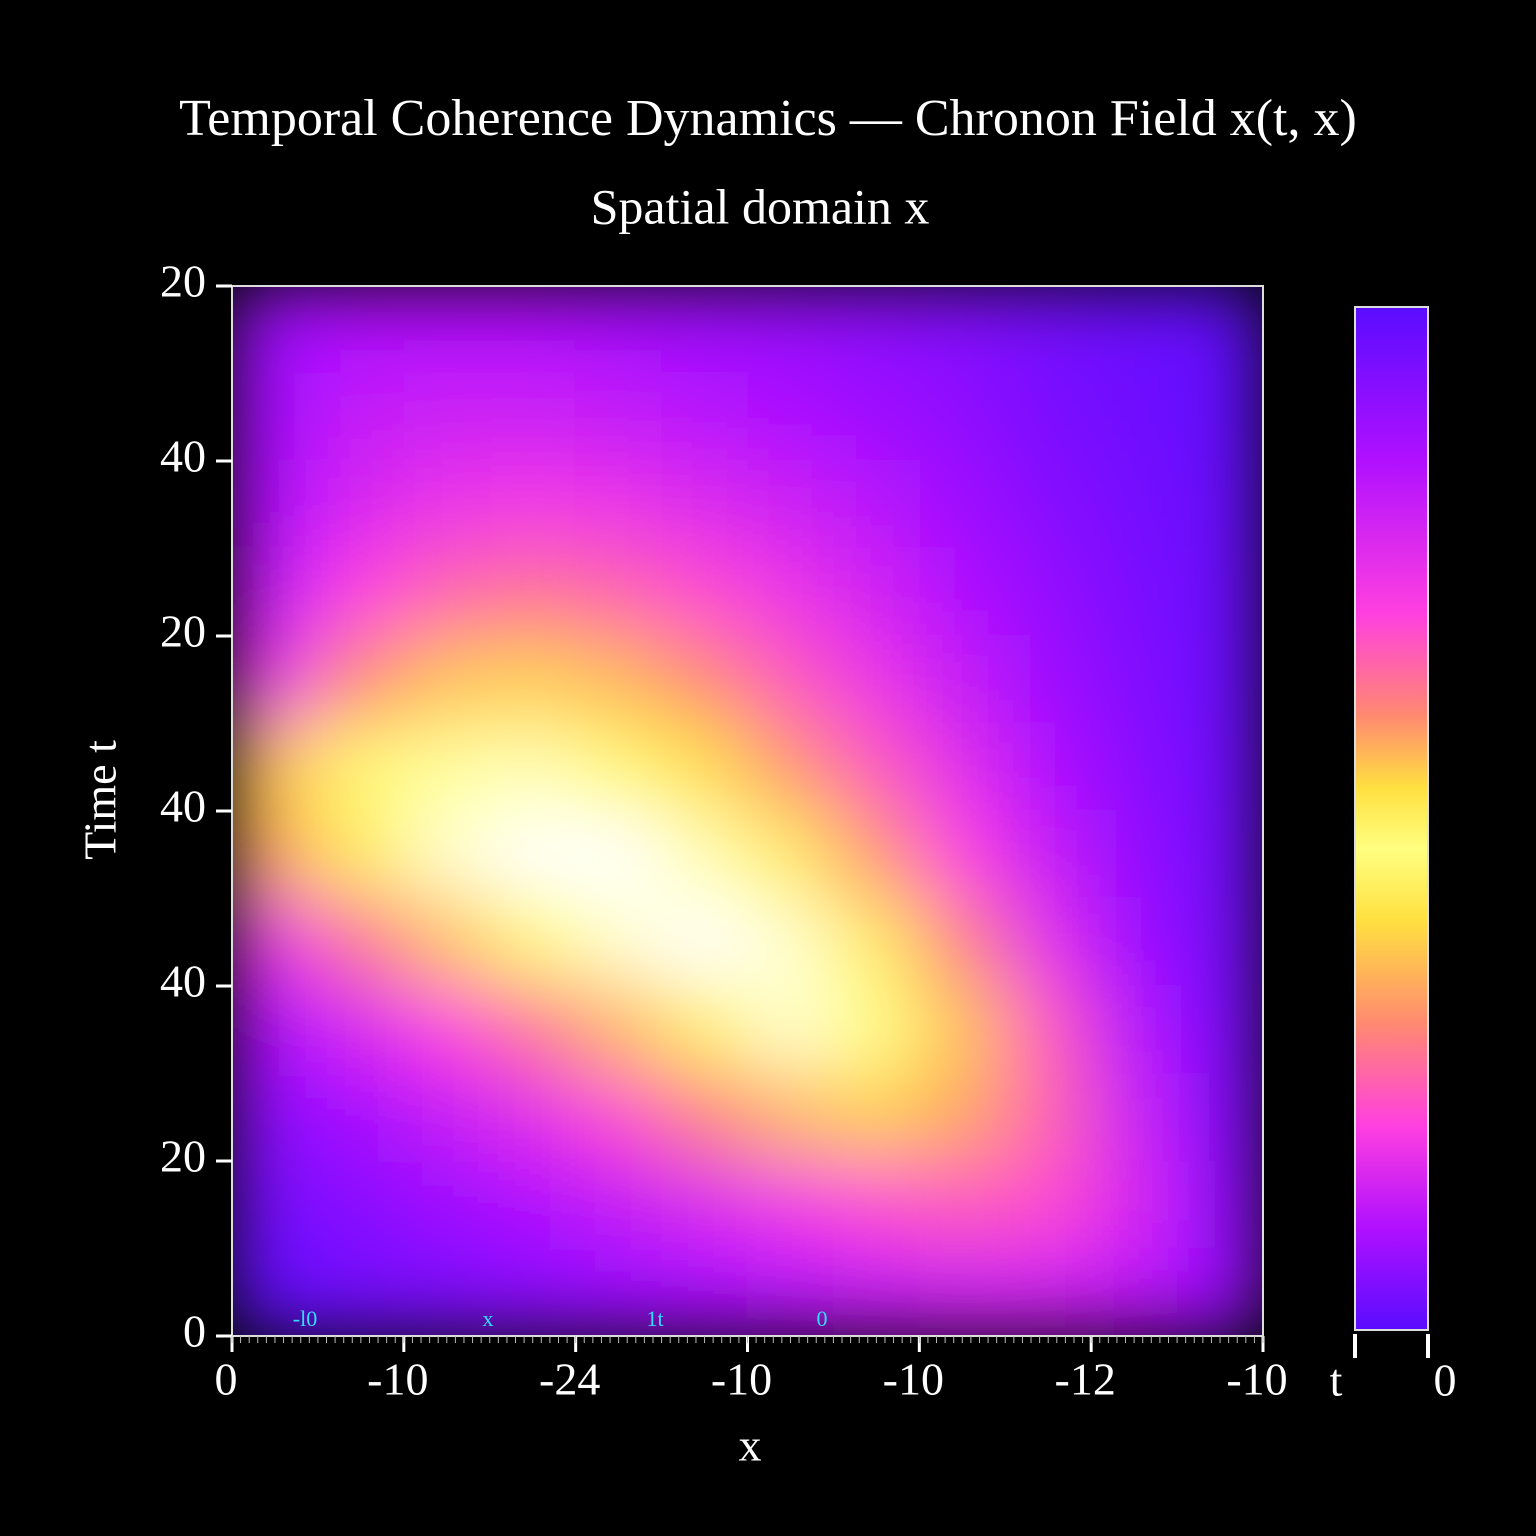 Image resolution: width=1536 pixels, height=1536 pixels. I want to click on annotation: -l0, so click(305, 1318).